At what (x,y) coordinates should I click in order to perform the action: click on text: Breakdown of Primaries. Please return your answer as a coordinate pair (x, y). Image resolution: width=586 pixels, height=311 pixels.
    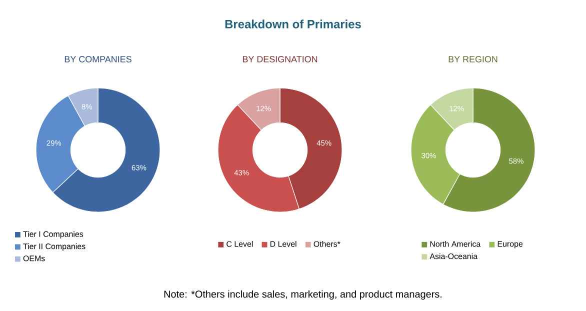
    Looking at the image, I should click on (293, 24).